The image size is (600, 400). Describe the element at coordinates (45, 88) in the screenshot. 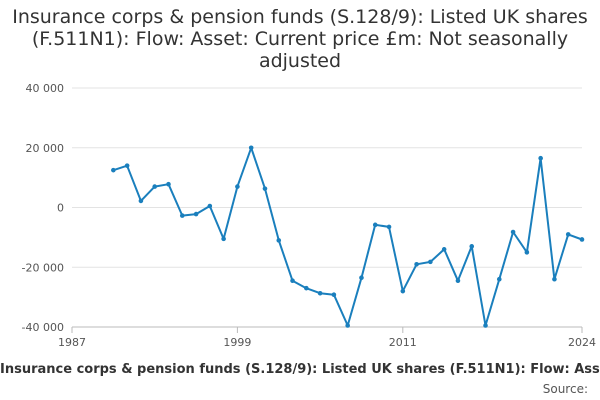

I see `y-tick-label: 40 000` at that location.